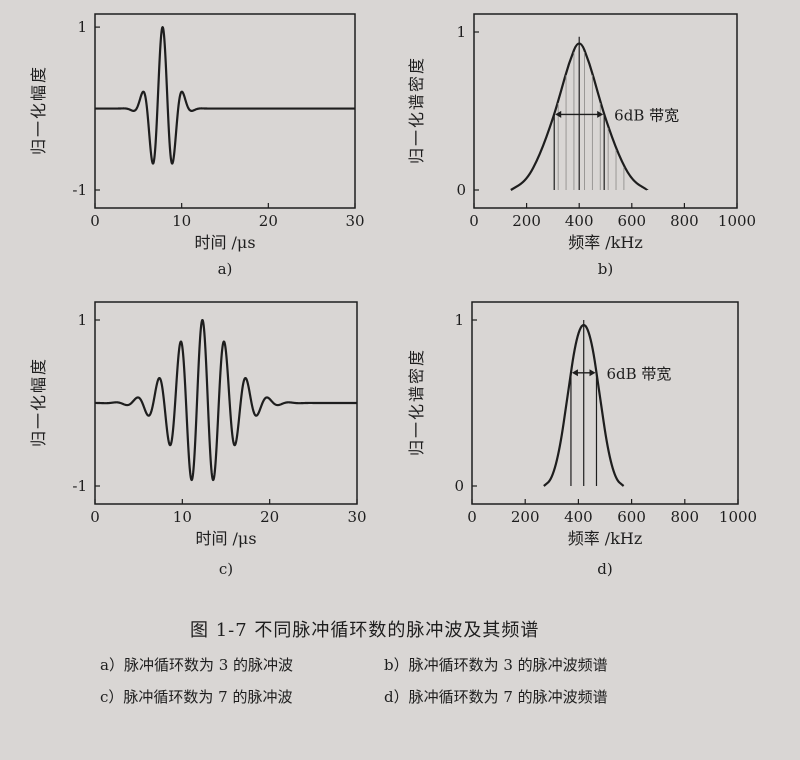 This screenshot has width=800, height=760. I want to click on subplot-label: b), so click(605, 269).